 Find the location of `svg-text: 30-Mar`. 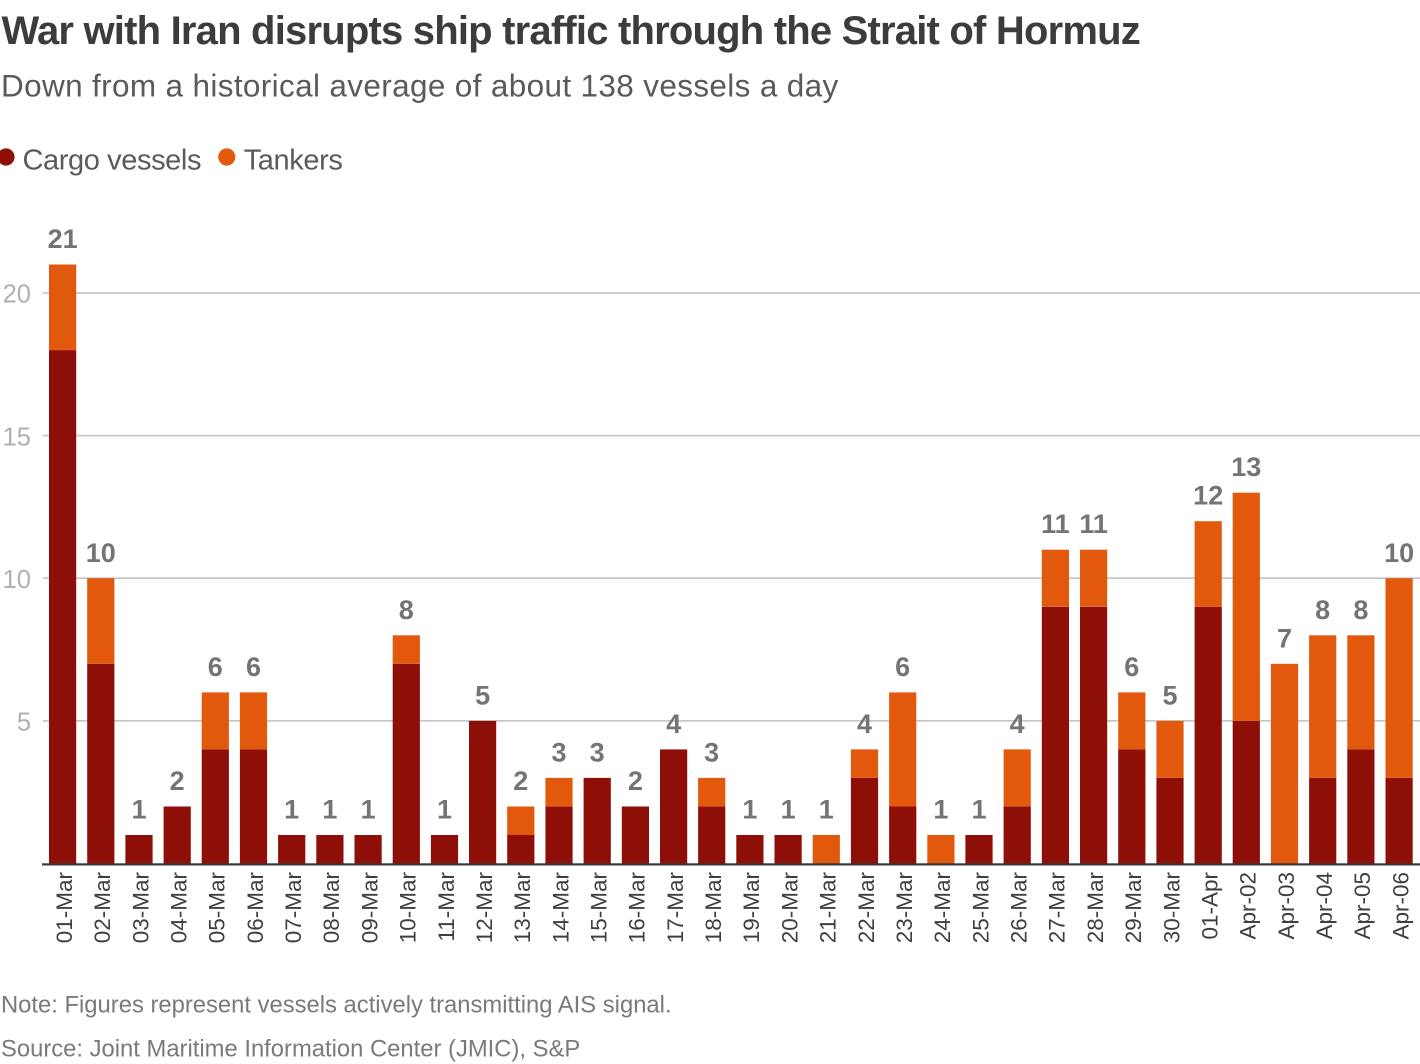

svg-text: 30-Mar is located at coordinates (1171, 908).